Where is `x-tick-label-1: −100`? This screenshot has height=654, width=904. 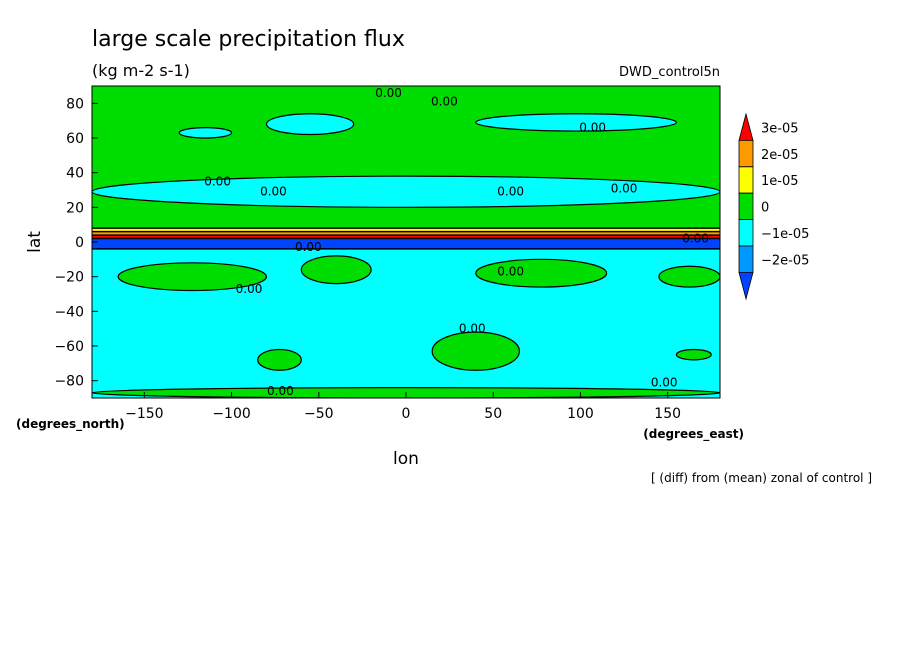
x-tick-label-1: −100 is located at coordinates (231, 414).